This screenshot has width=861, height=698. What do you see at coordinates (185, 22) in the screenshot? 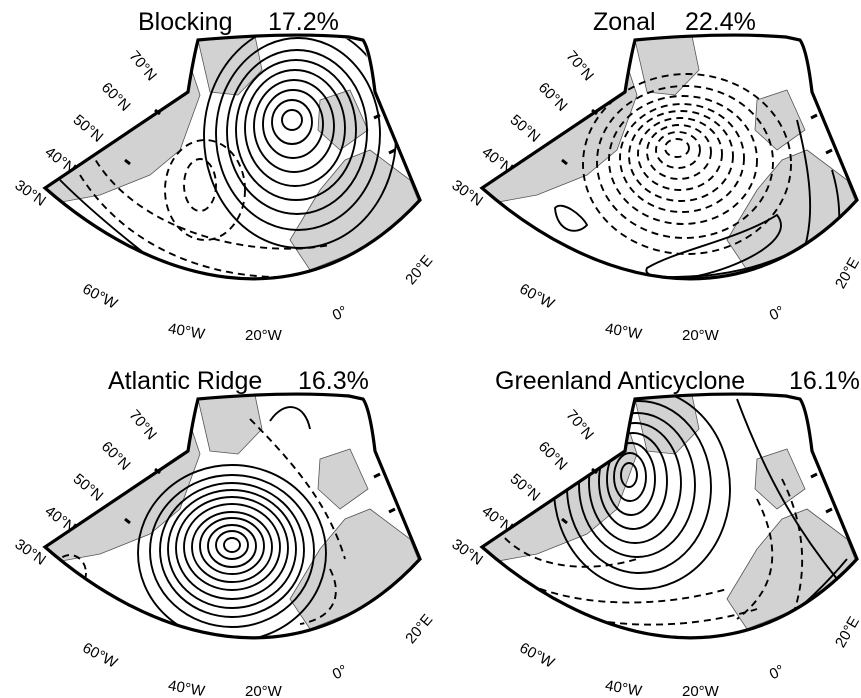
I see `panel-title: Blocking` at bounding box center [185, 22].